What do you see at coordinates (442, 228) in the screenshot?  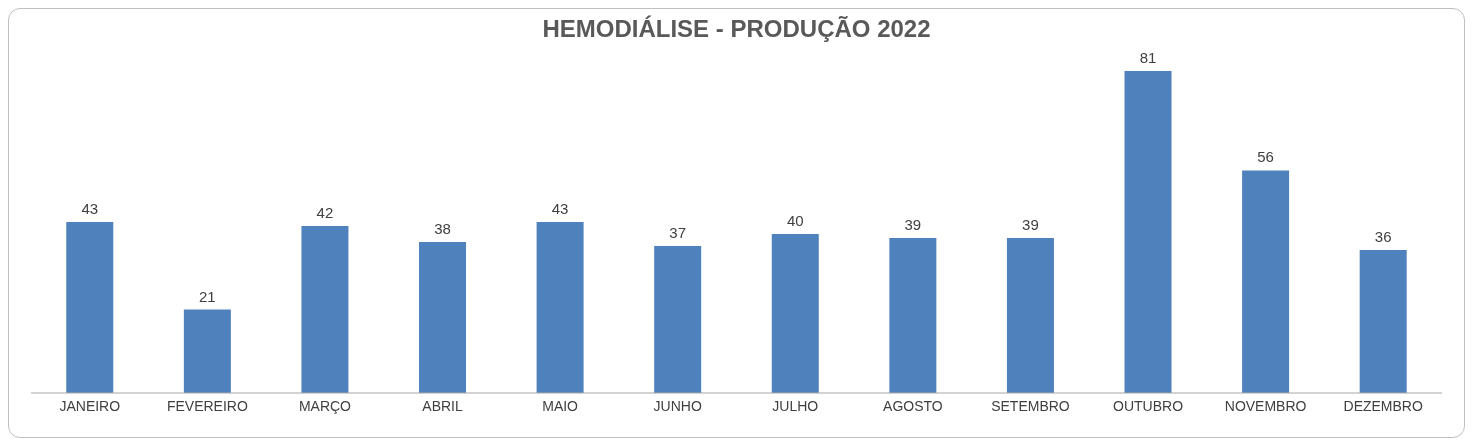 I see `data-label: 38` at bounding box center [442, 228].